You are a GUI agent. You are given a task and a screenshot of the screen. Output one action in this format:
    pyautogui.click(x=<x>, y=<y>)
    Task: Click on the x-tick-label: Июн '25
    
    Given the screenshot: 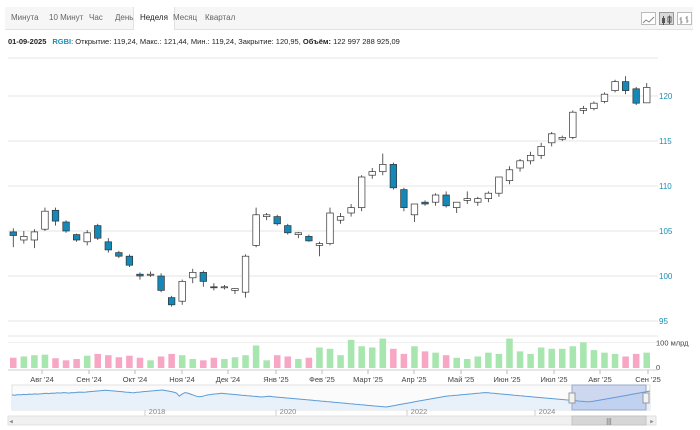 What is the action you would take?
    pyautogui.click(x=506, y=379)
    